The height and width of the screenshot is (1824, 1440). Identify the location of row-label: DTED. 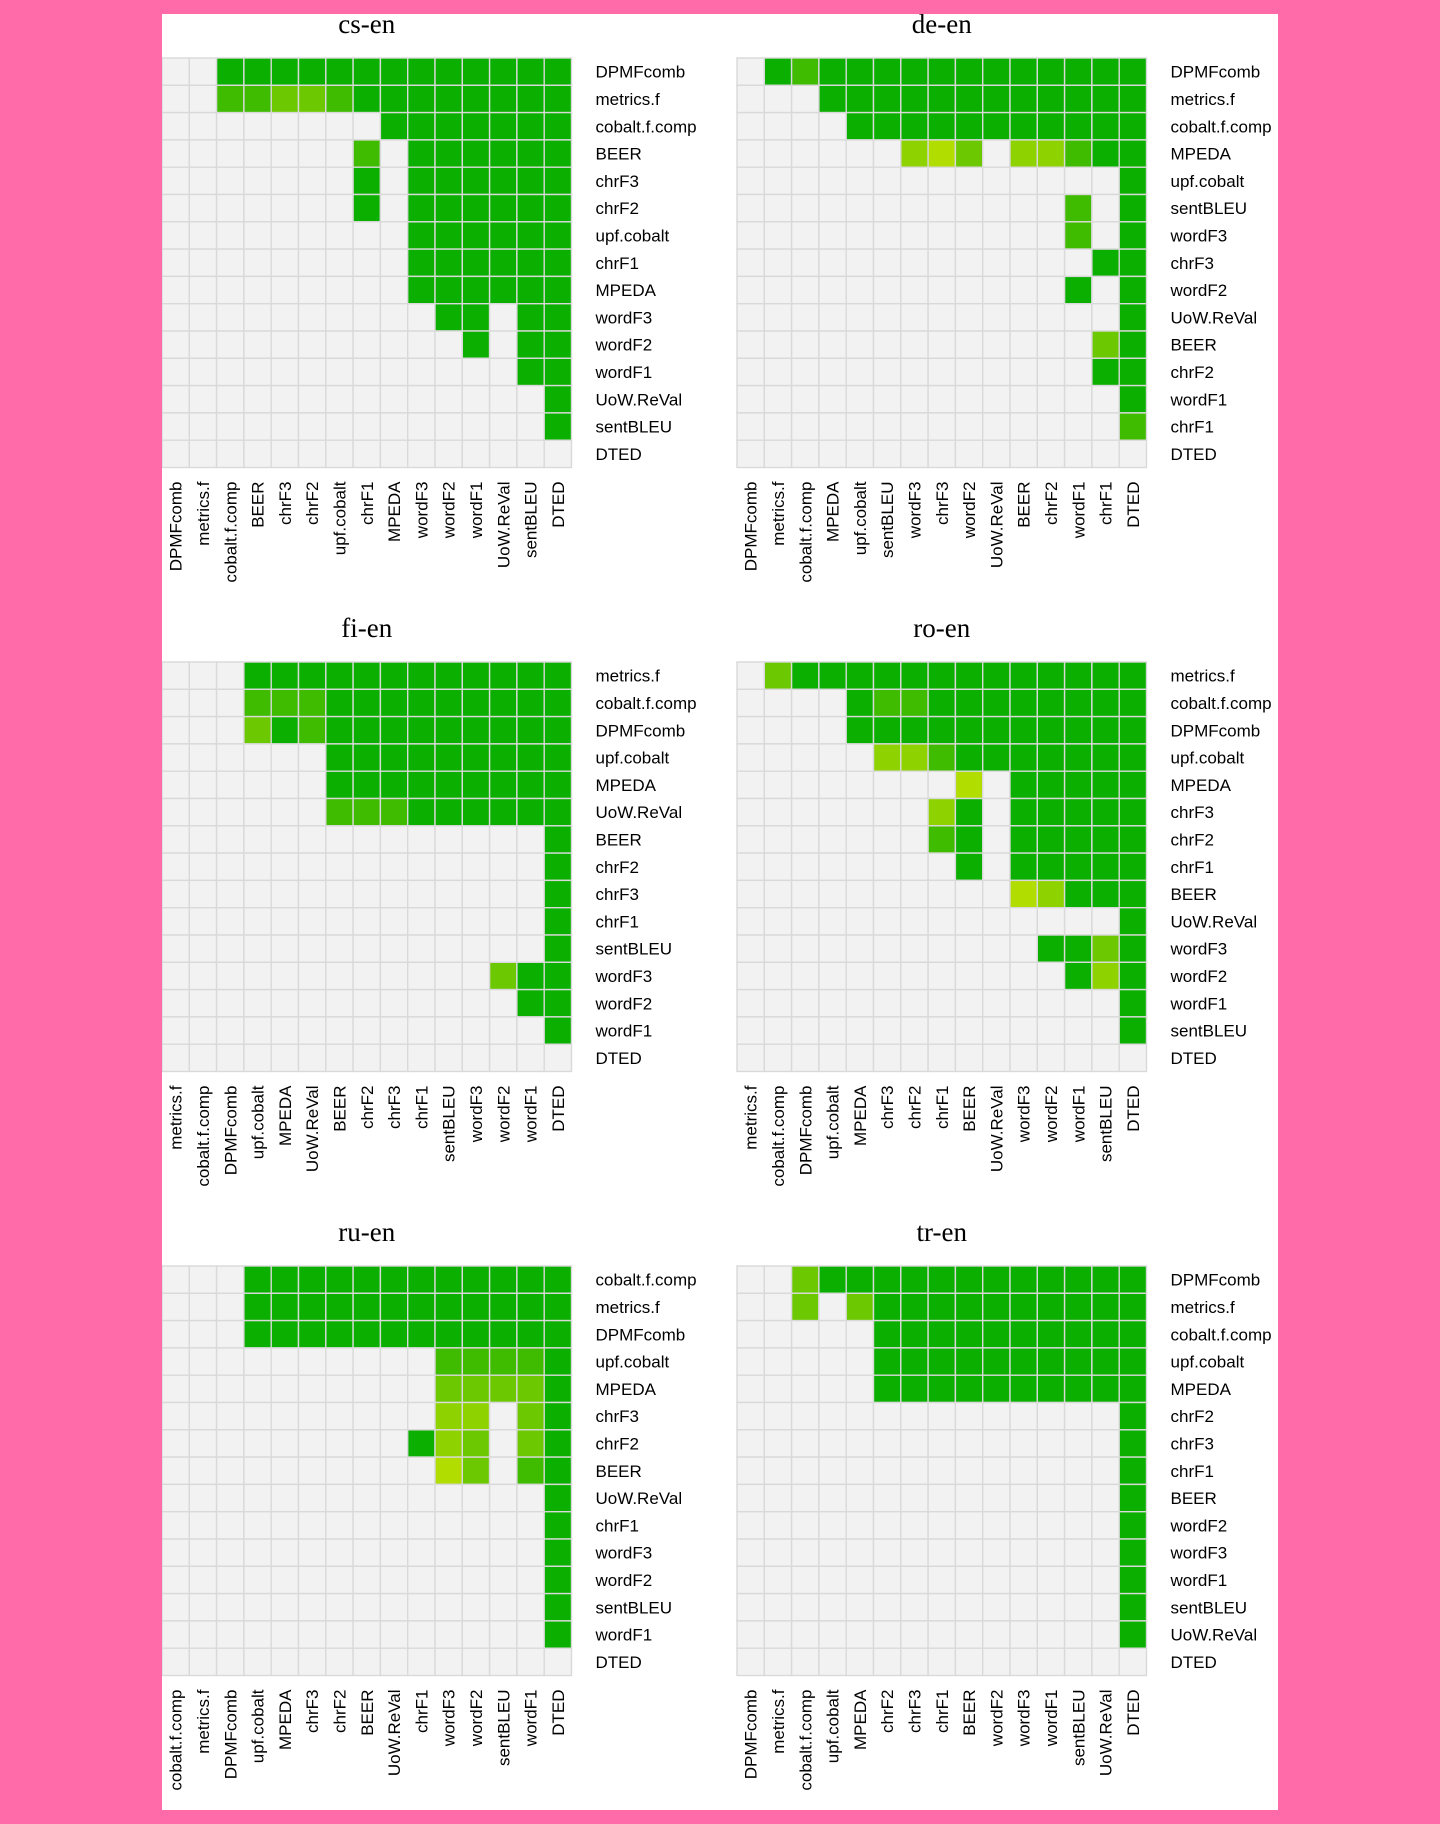
(619, 1058).